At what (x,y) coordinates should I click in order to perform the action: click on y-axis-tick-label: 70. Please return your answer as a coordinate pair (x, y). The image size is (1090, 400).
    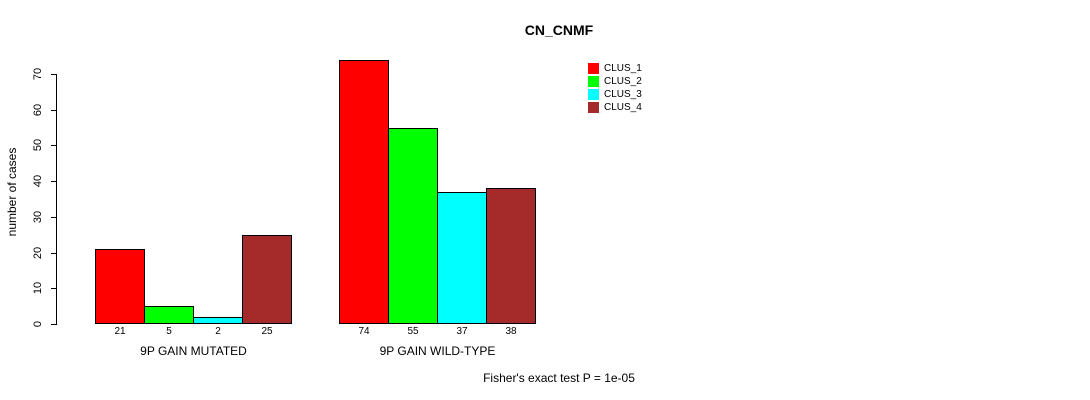
    Looking at the image, I should click on (38, 74).